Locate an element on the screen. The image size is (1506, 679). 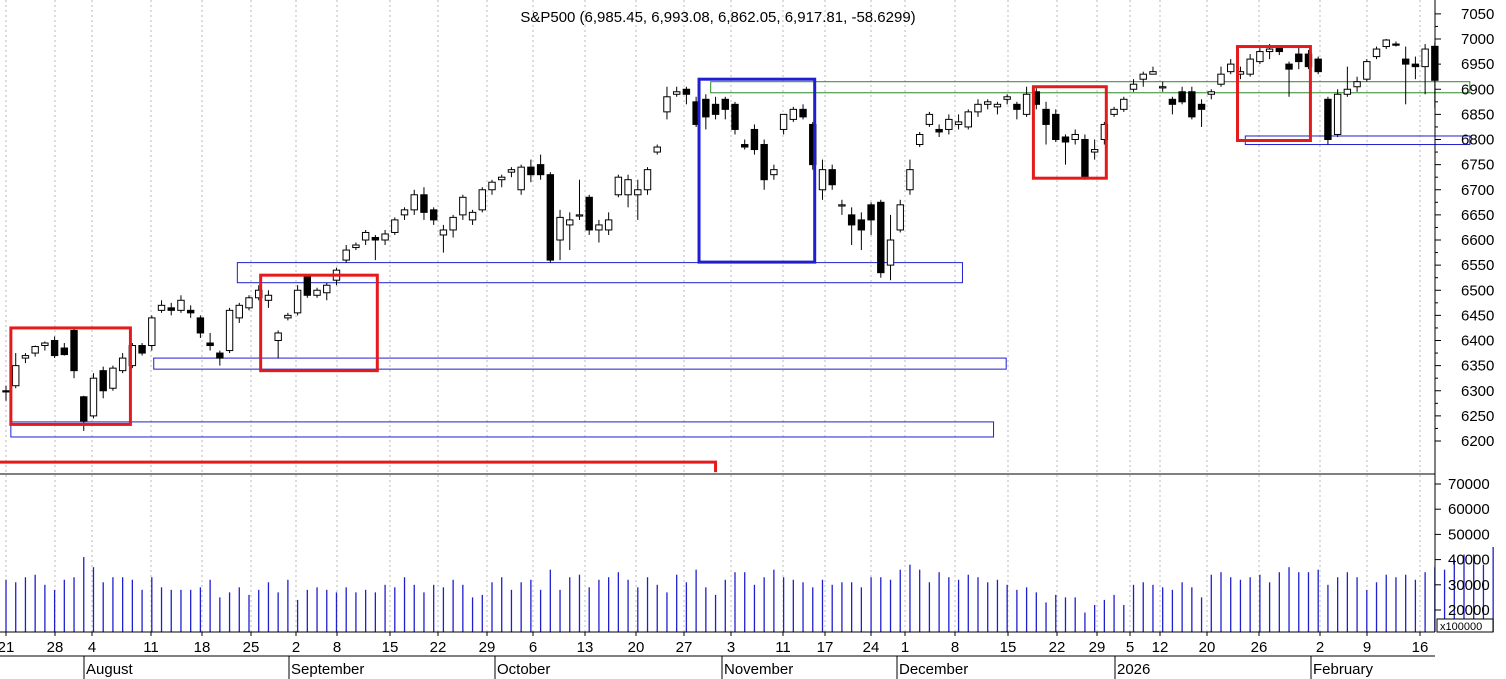
volume-tick-label: 30000 is located at coordinates (1469, 585).